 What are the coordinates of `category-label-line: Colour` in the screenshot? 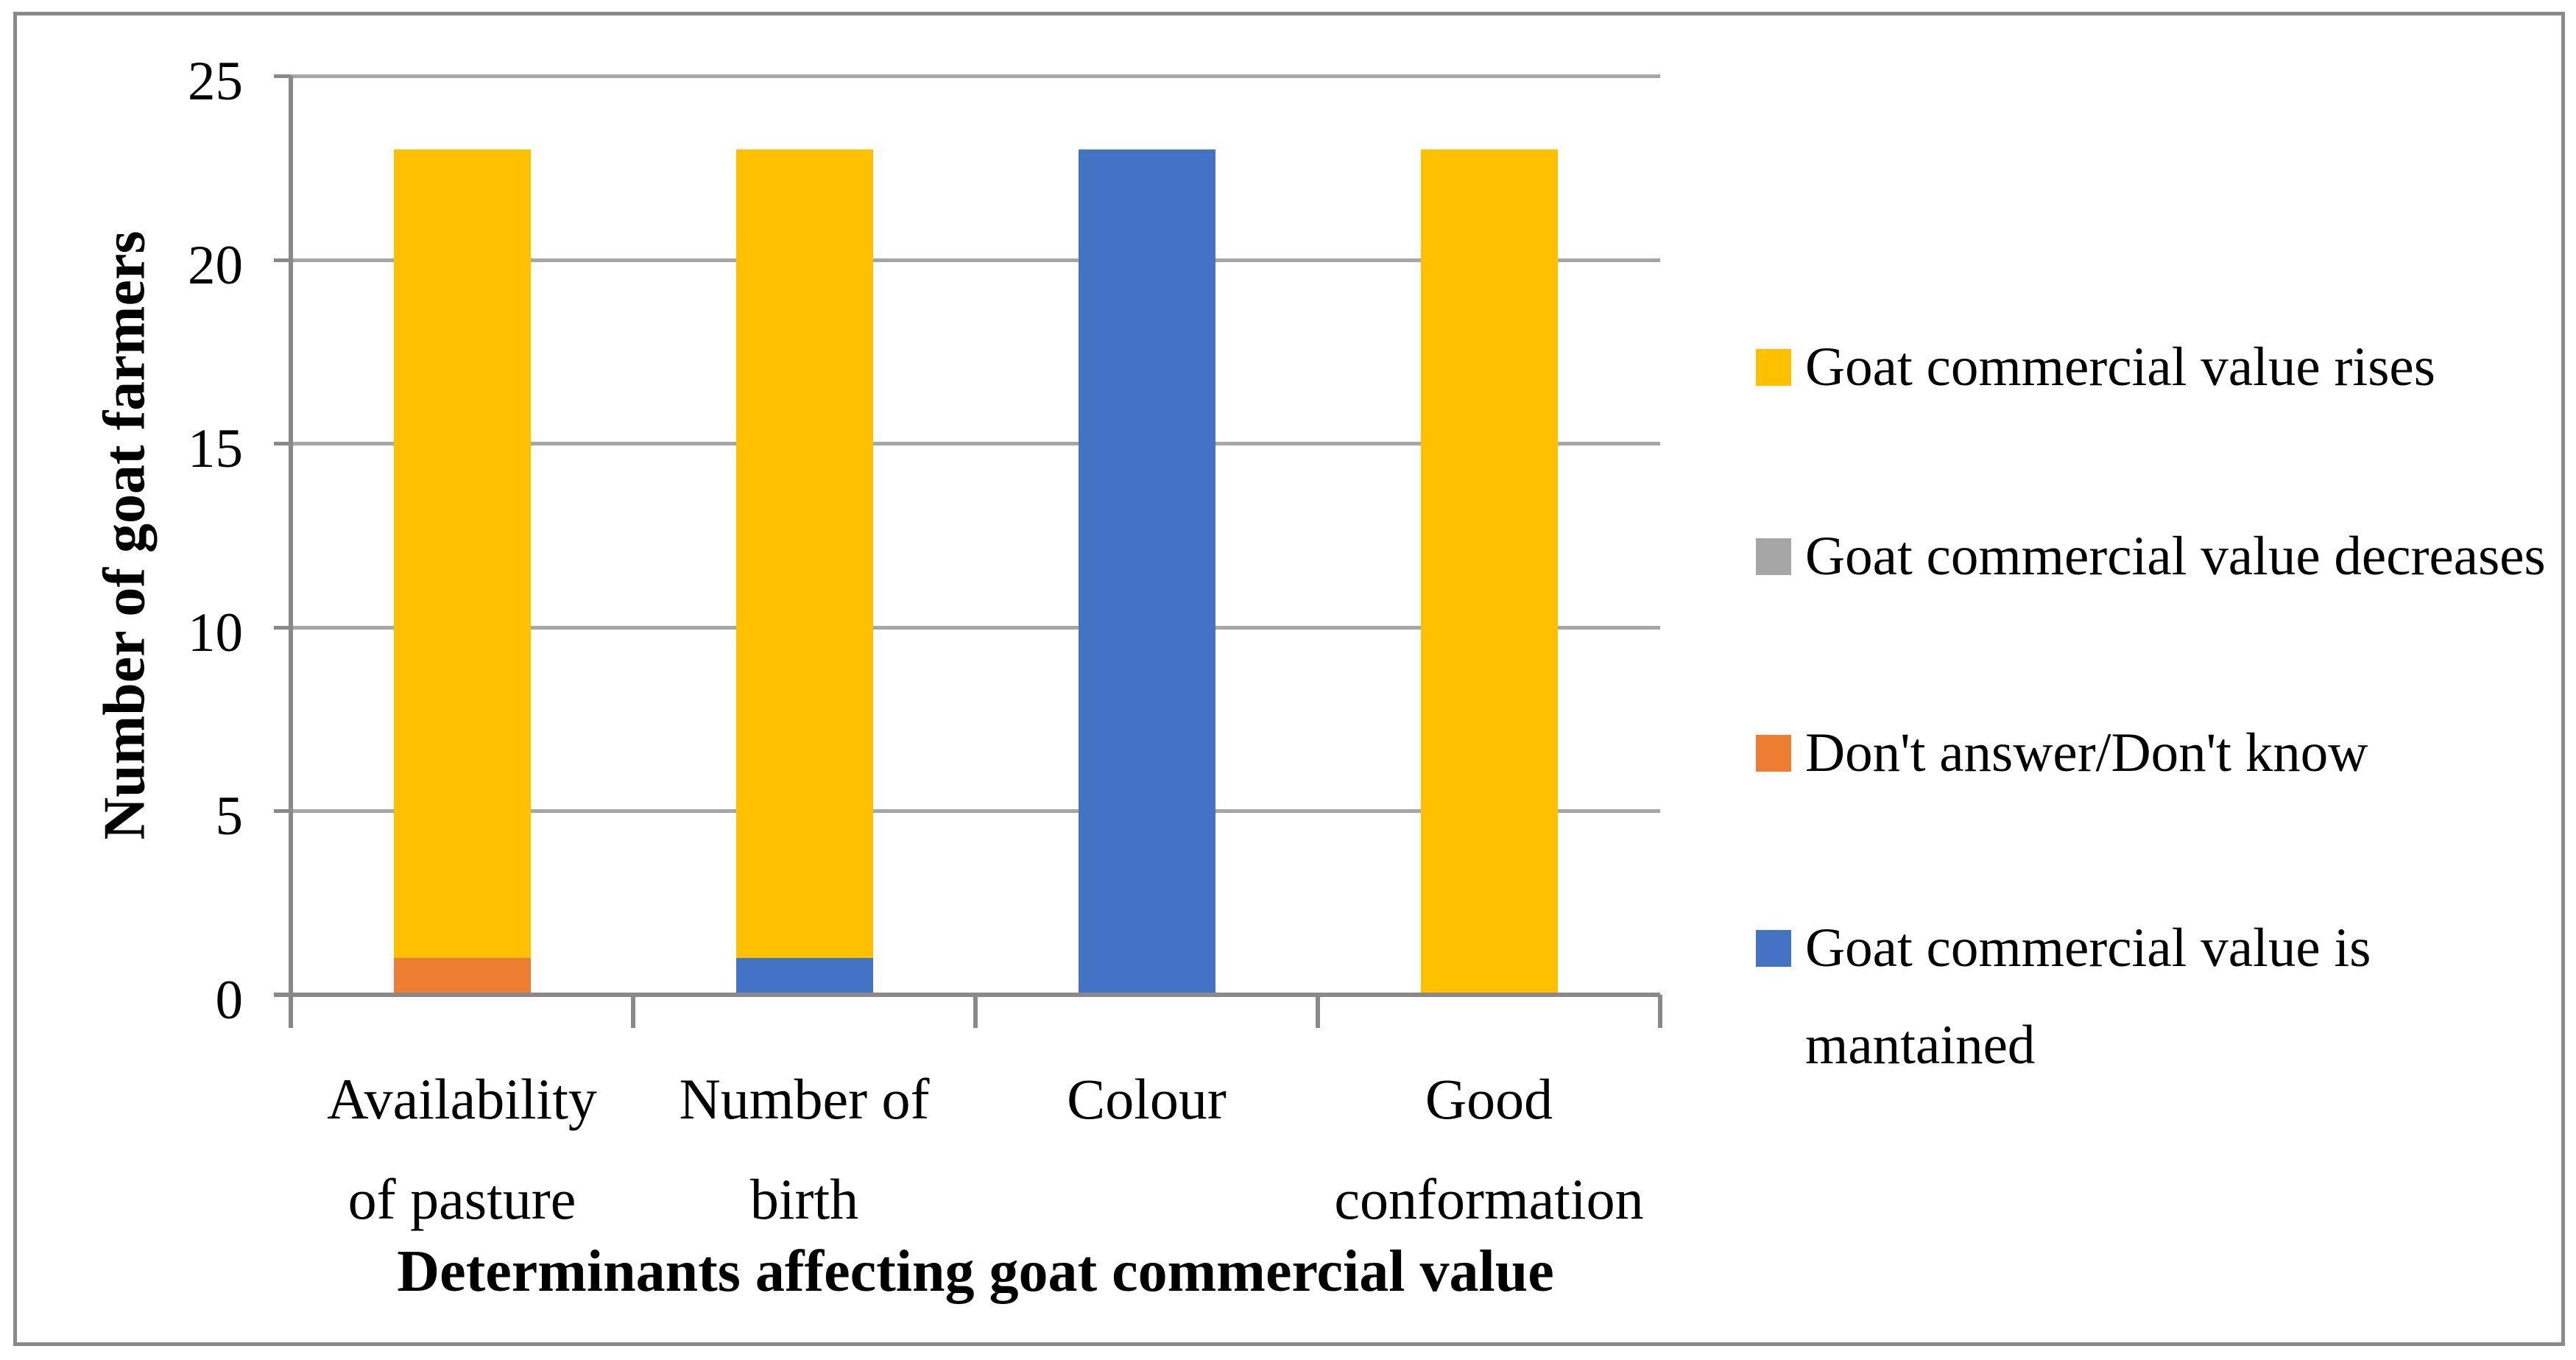 It's located at (1147, 1099).